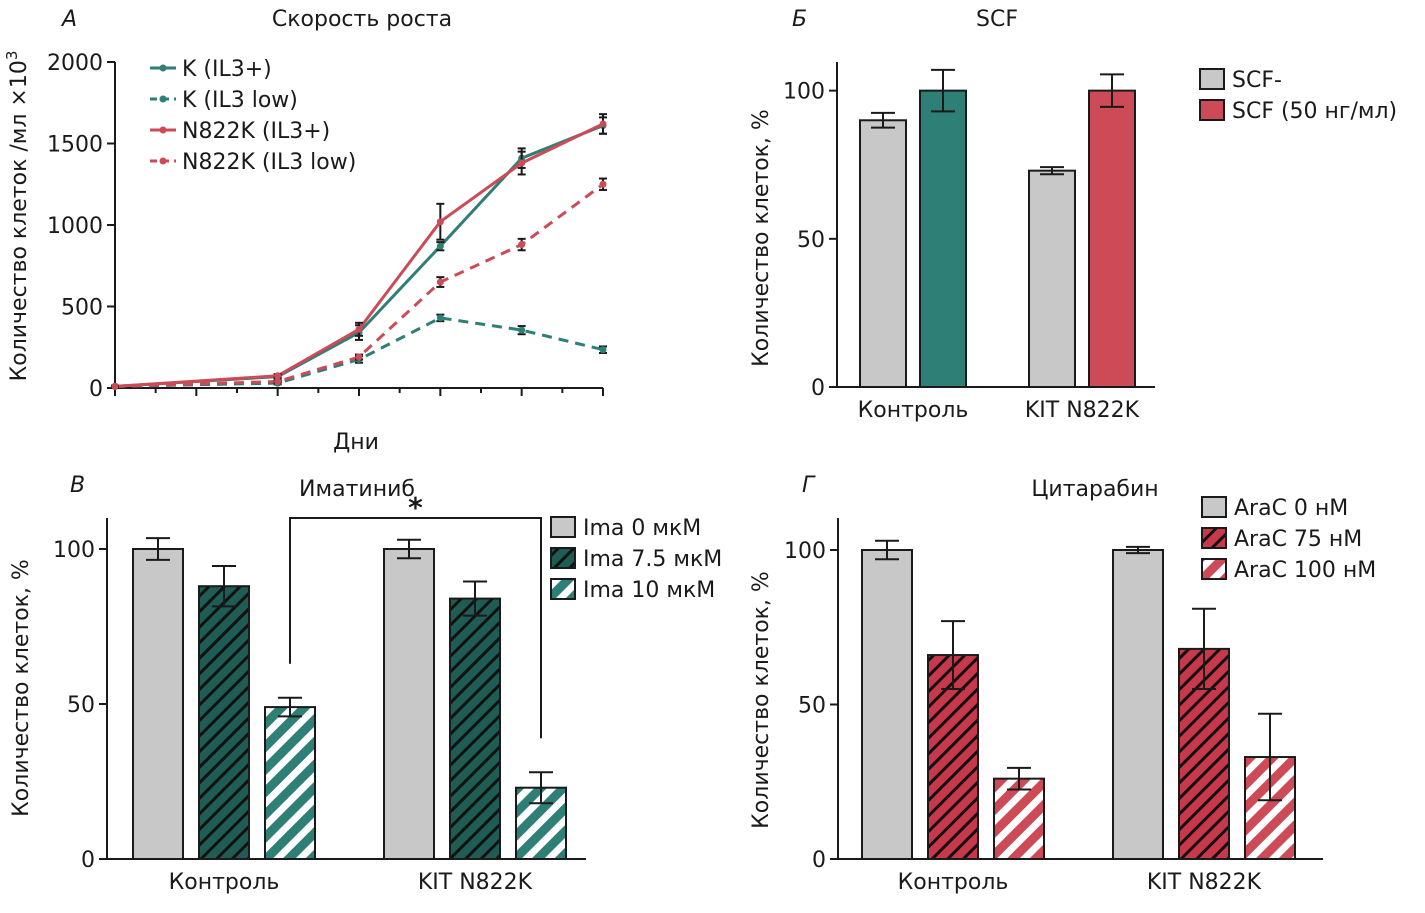  I want to click on panel-d-legend-label: AraC 0 нМ, so click(1291, 508).